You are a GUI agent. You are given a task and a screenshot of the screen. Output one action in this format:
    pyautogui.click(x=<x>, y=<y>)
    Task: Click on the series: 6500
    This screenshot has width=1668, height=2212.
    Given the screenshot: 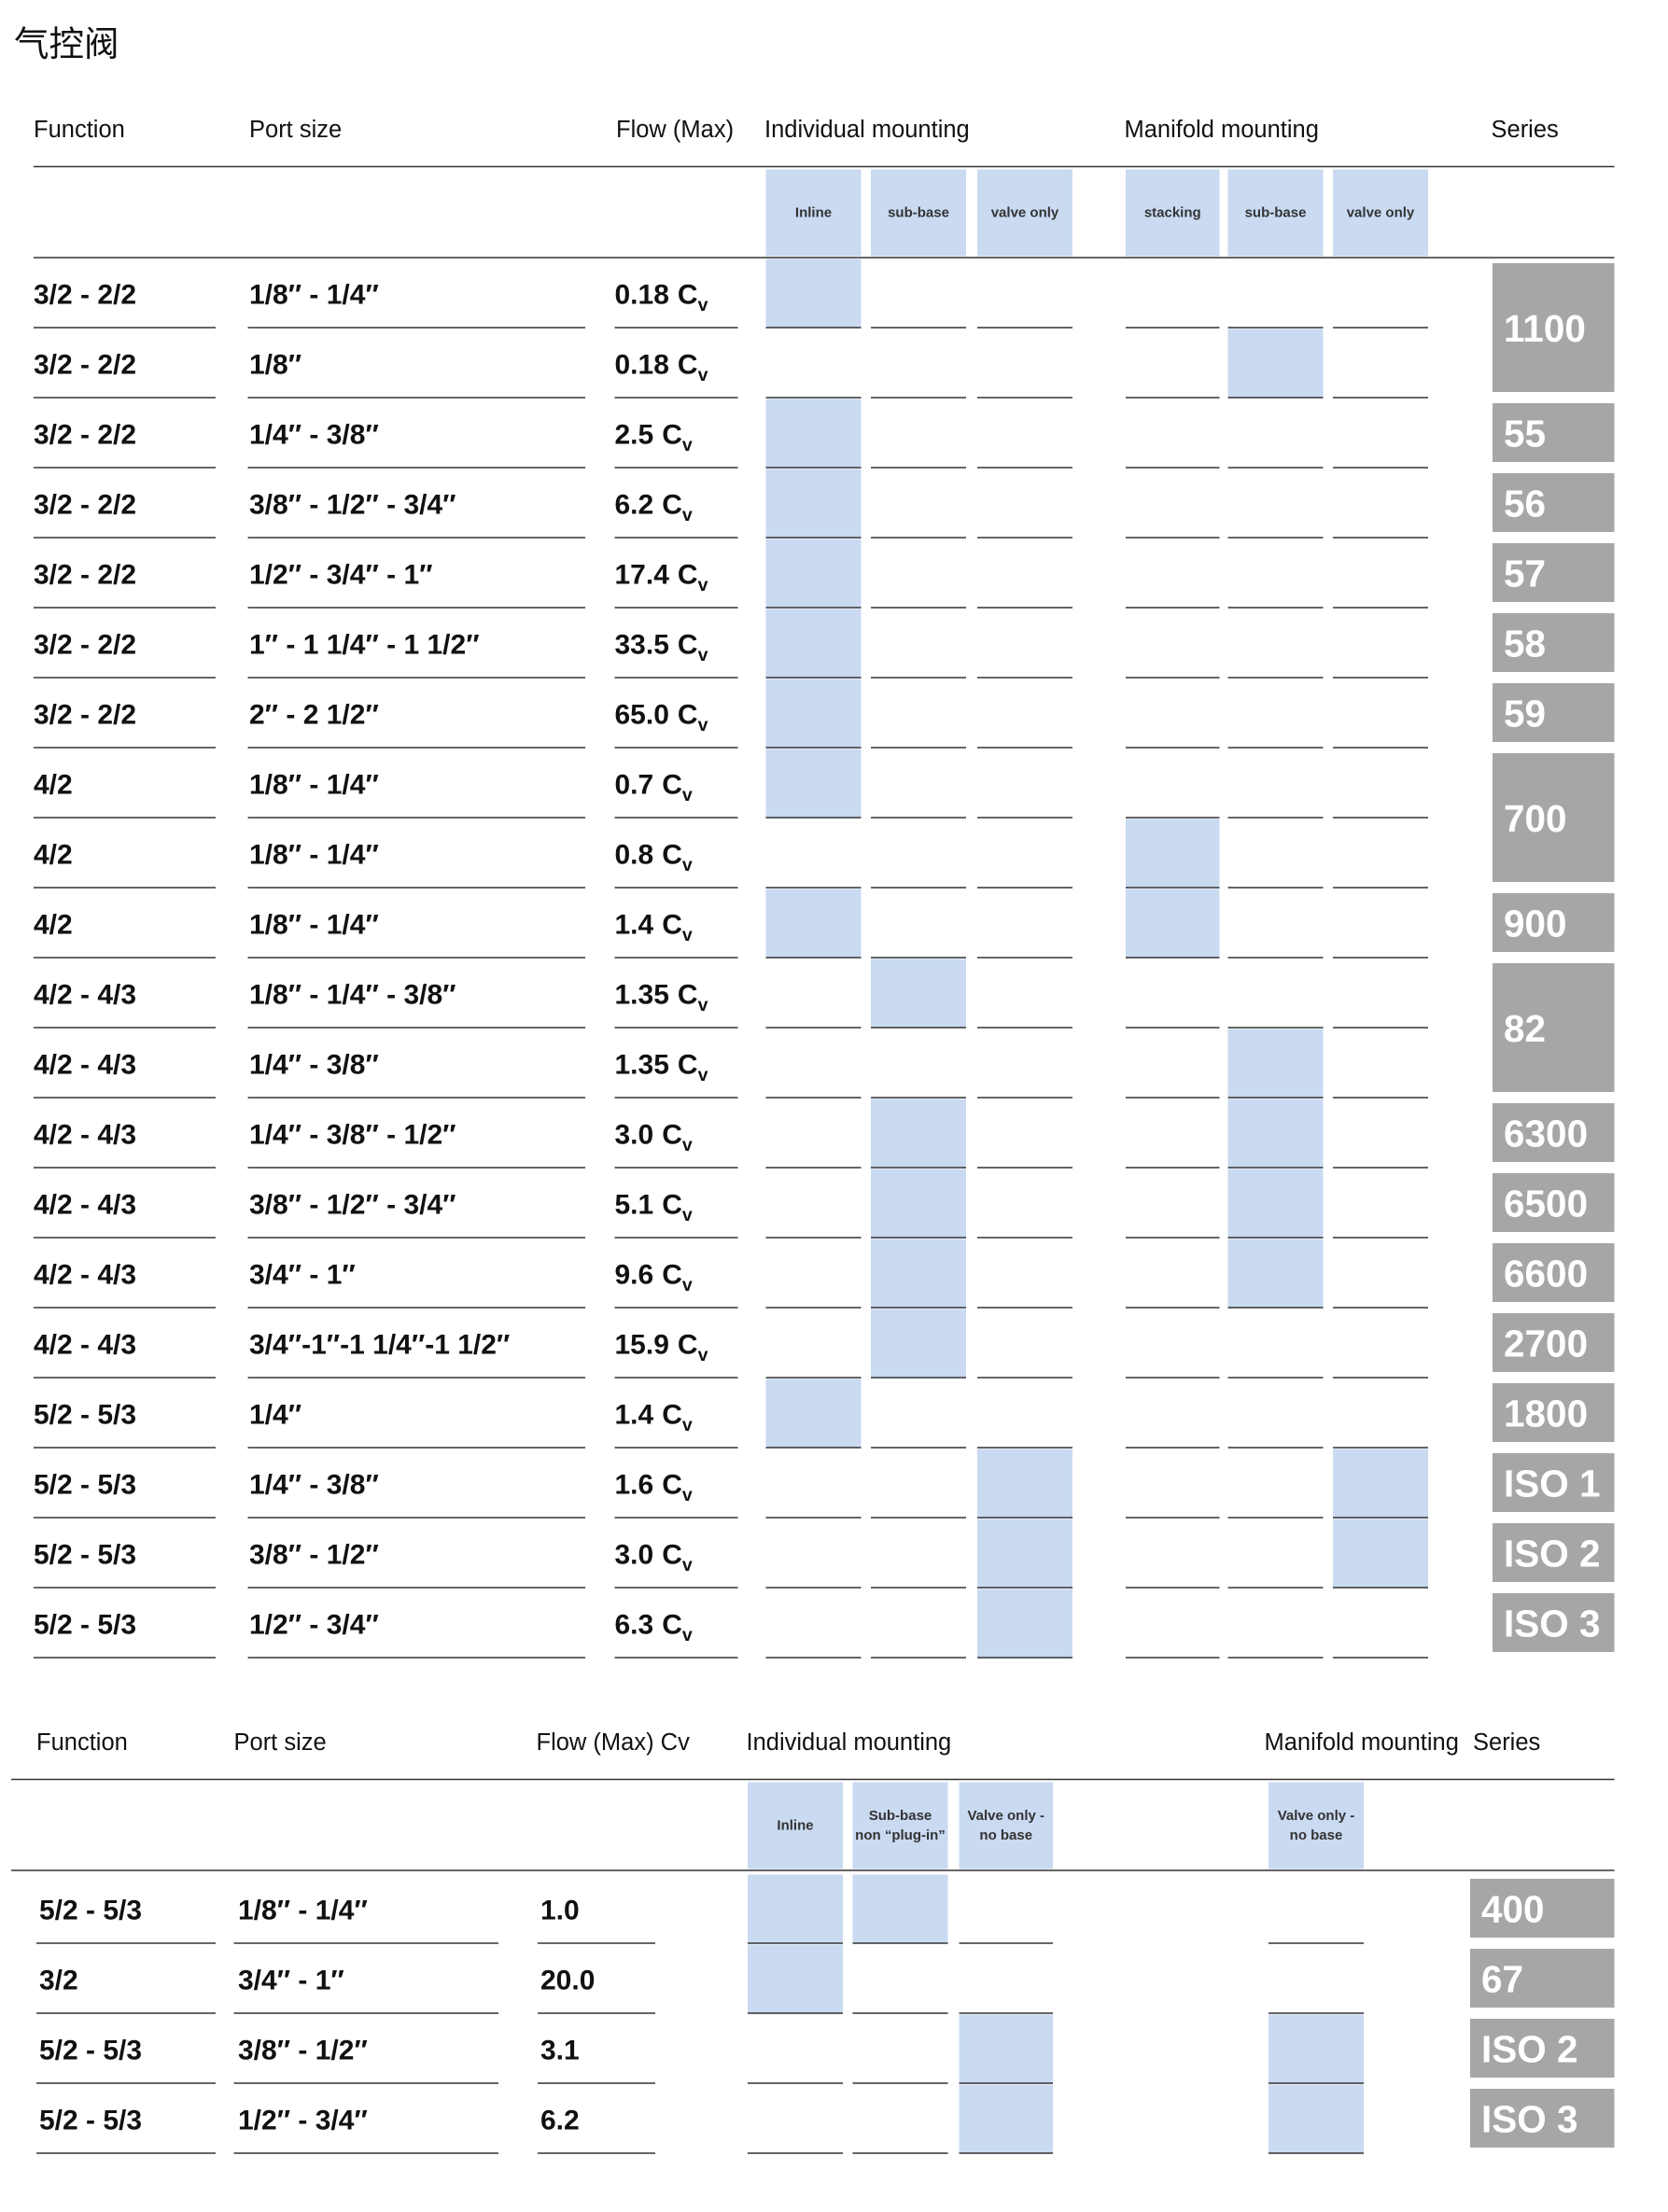 What is the action you would take?
    pyautogui.click(x=1546, y=1204)
    